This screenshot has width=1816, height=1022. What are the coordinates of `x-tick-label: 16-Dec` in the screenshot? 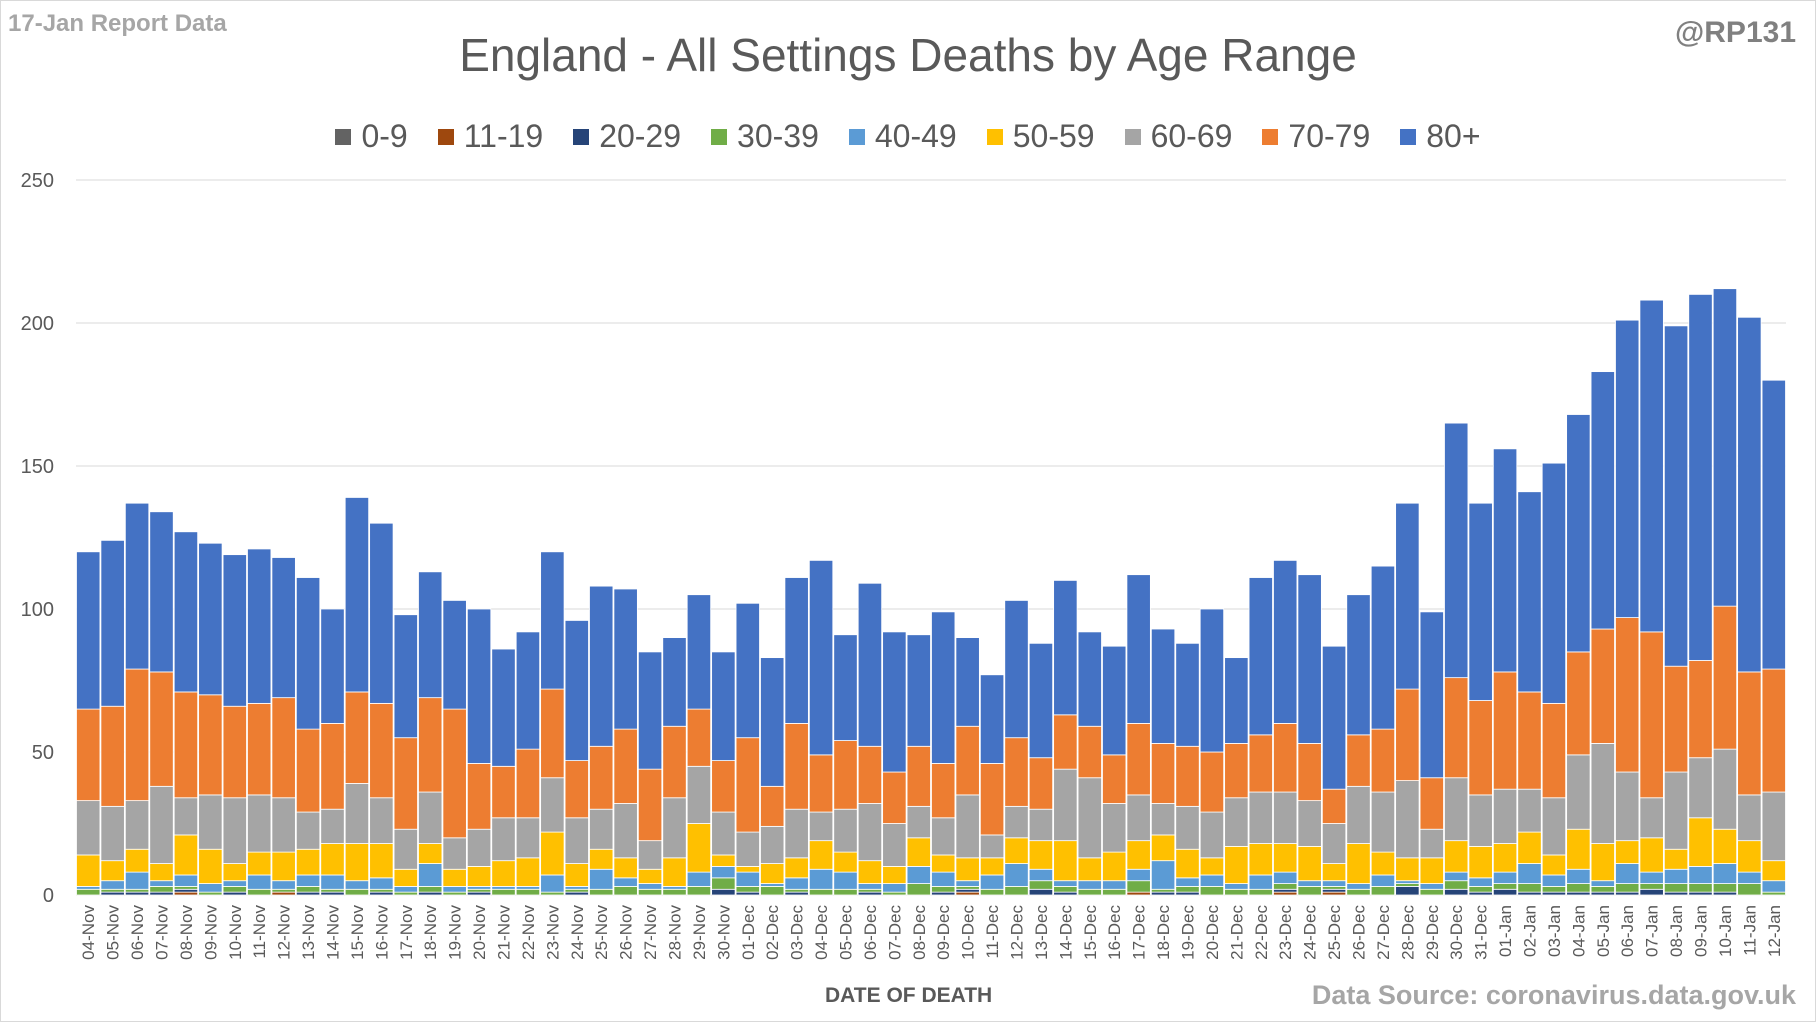 It's located at (1114, 932).